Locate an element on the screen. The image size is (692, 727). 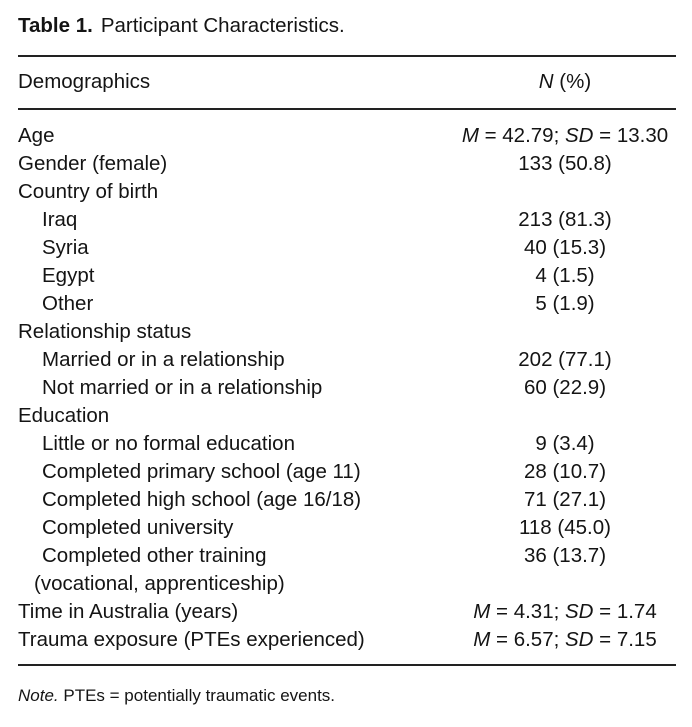
row-value: 5 (1.9) is located at coordinates (565, 303).